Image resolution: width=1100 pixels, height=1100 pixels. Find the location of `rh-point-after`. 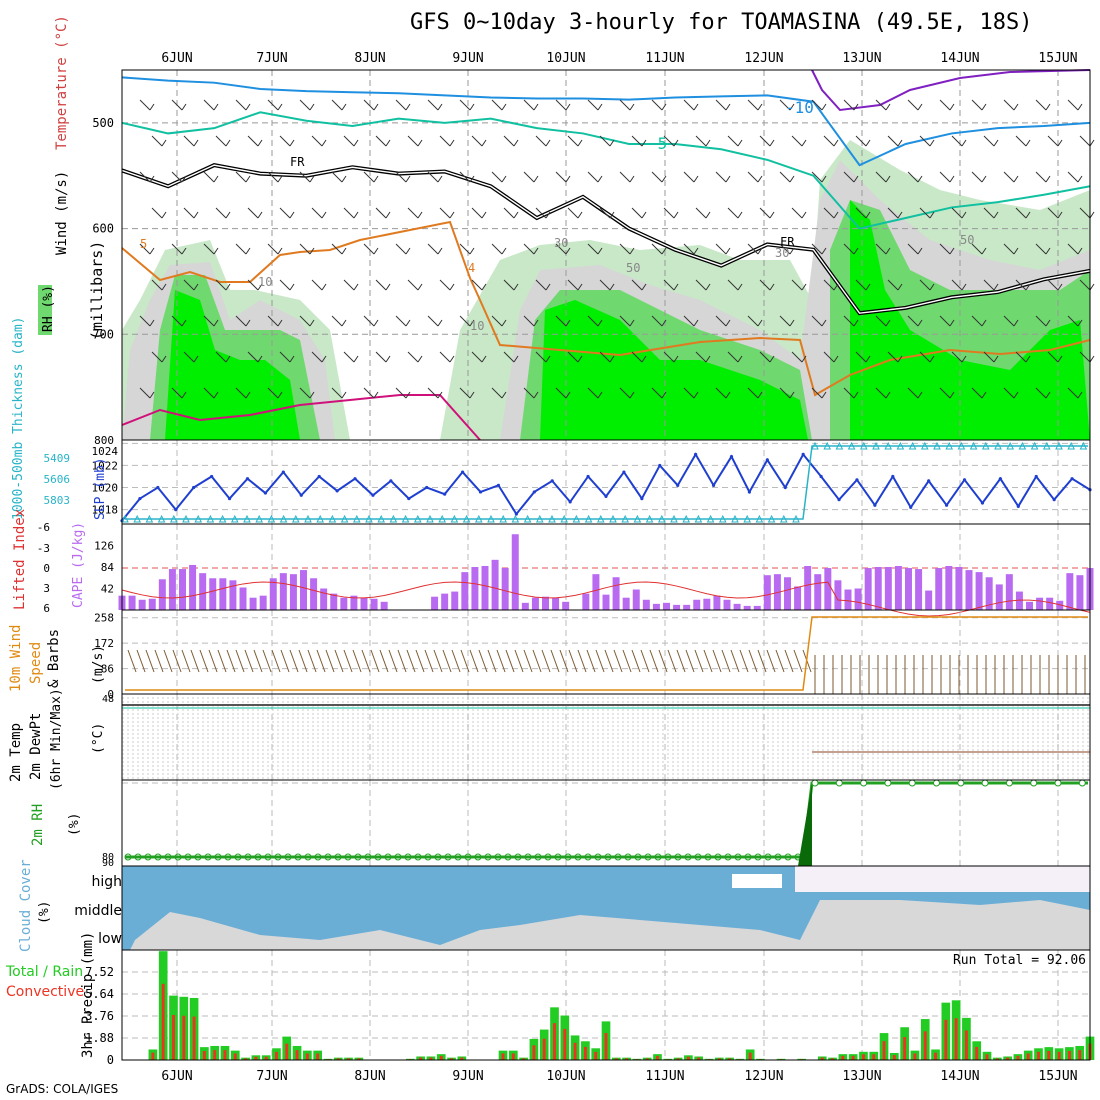

rh-point-after is located at coordinates (912, 783).